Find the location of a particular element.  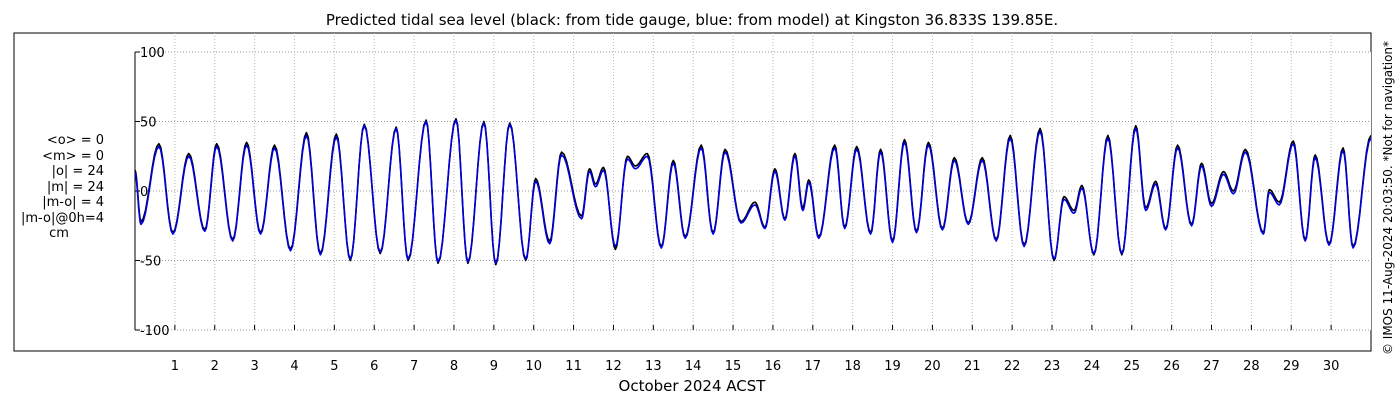

x-tick-label: 12 is located at coordinates (613, 366).